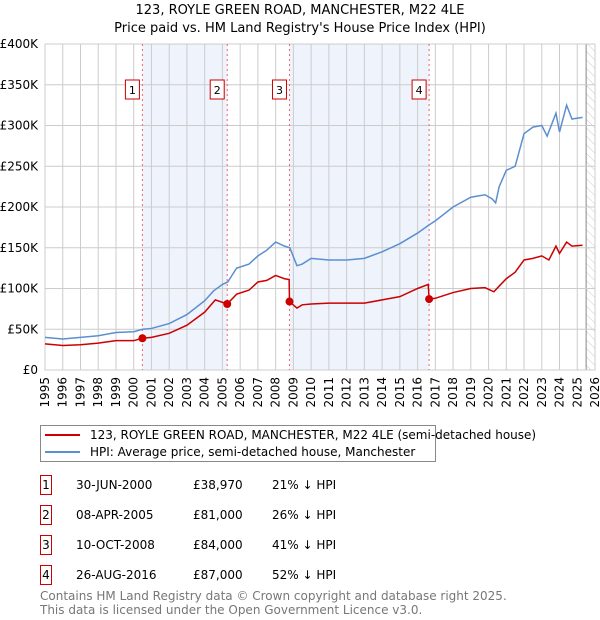 The width and height of the screenshot is (600, 620). I want to click on sale-number-badge: 4, so click(46, 575).